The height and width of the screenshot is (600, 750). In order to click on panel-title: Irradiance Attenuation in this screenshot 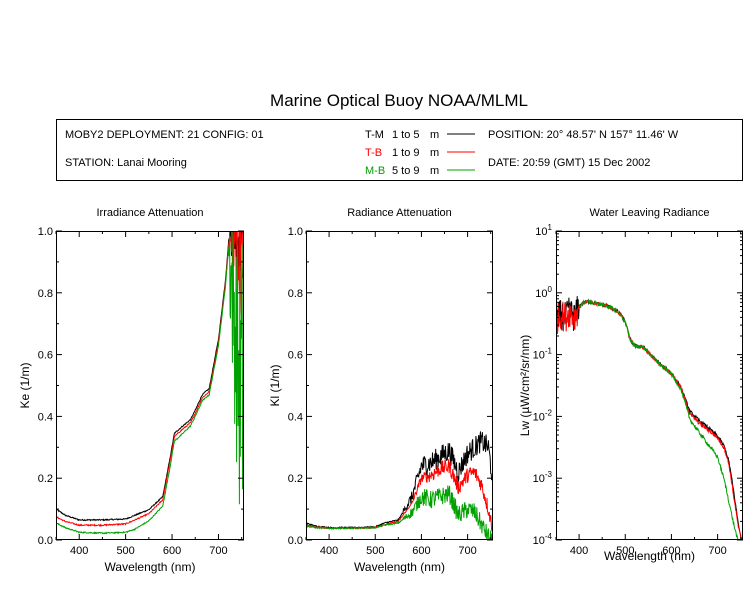, I will do `click(149, 213)`.